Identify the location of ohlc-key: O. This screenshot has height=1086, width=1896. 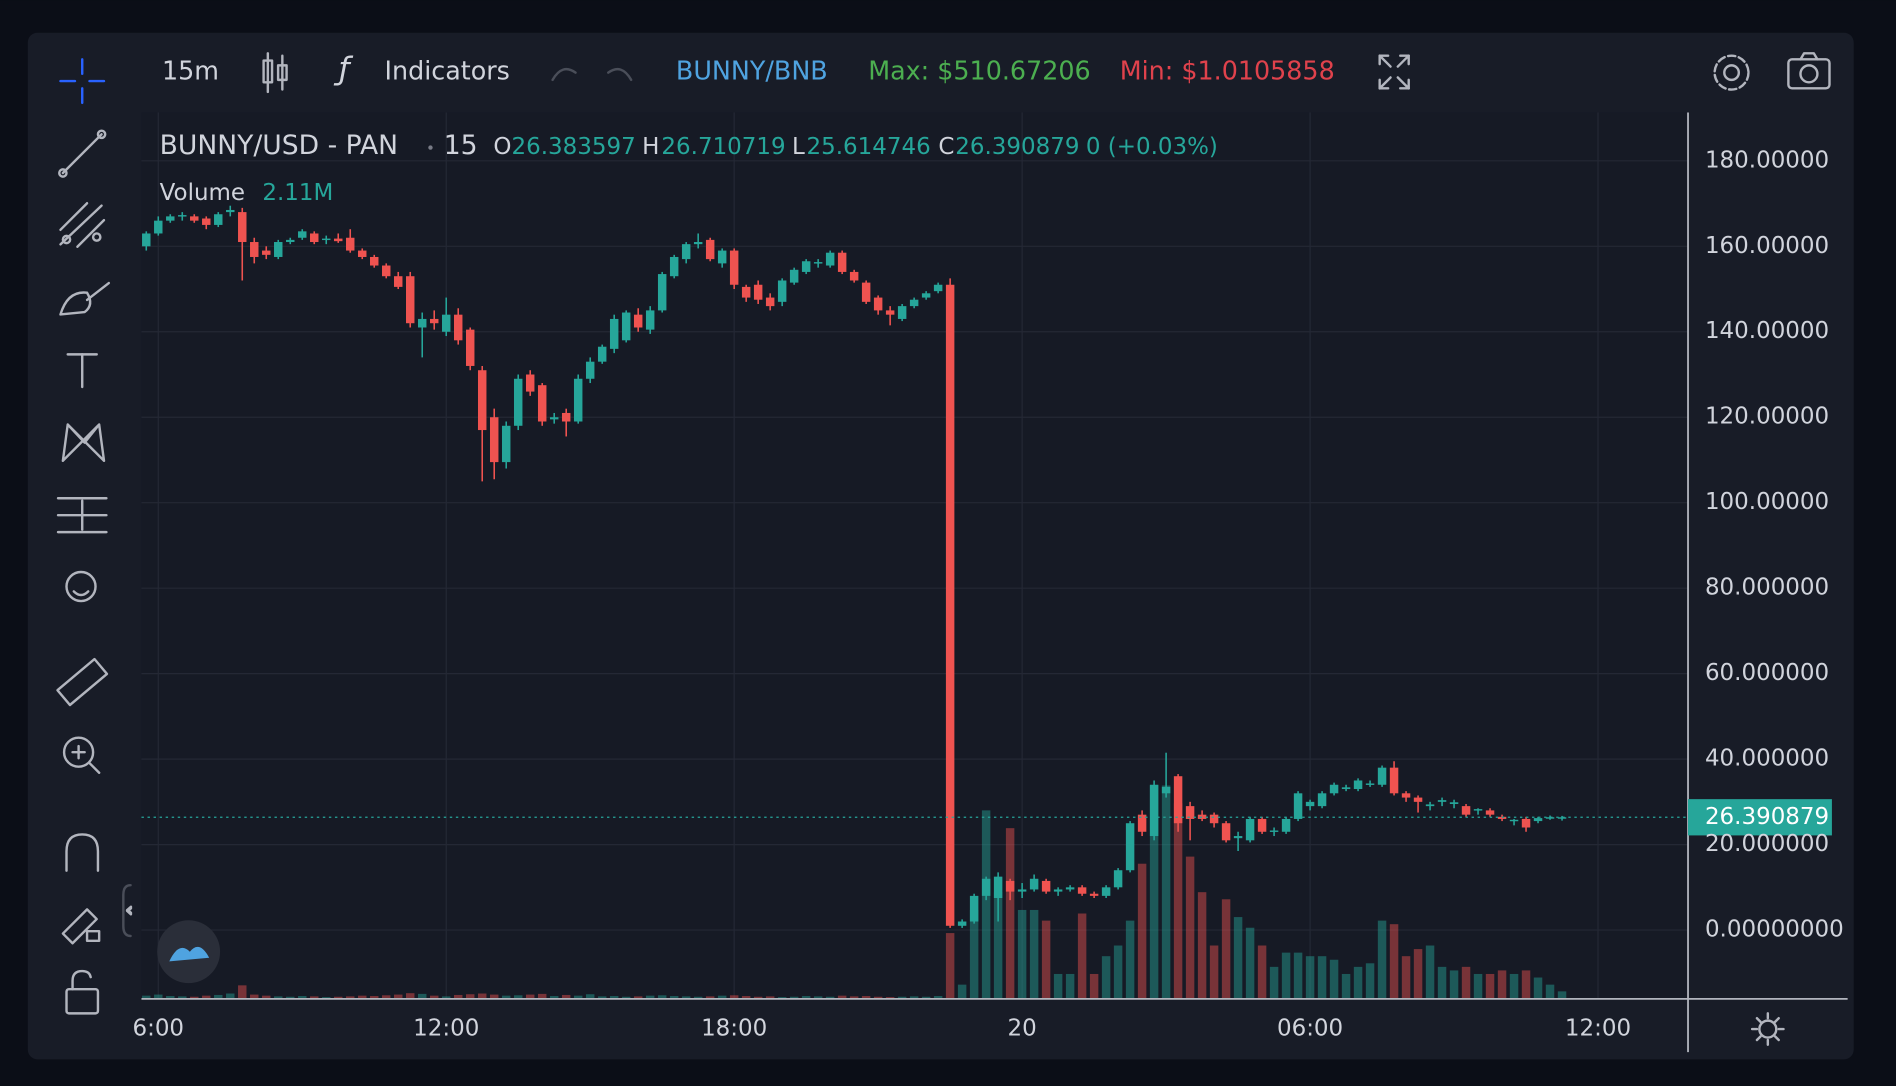
(502, 147).